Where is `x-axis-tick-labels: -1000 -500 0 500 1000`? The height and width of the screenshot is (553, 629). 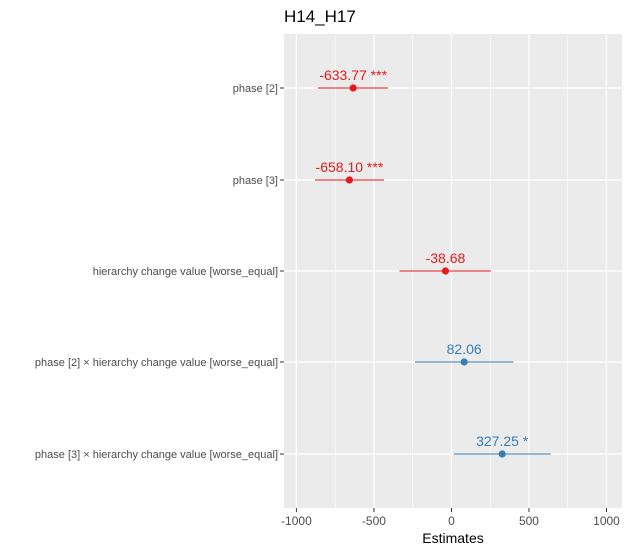 x-axis-tick-labels: -1000 -500 0 500 1000 is located at coordinates (450, 521).